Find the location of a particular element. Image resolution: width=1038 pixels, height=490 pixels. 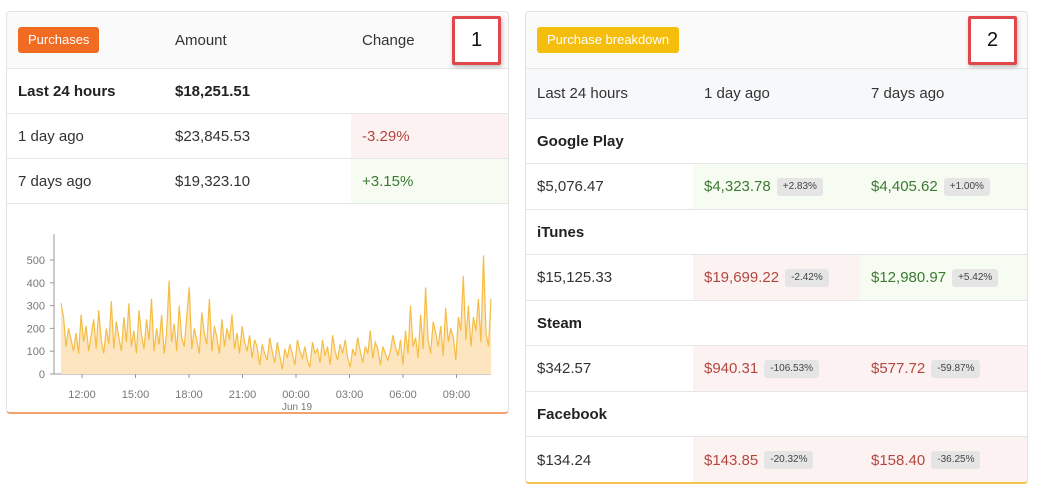

y-tick-label: 500 is located at coordinates (36, 261).